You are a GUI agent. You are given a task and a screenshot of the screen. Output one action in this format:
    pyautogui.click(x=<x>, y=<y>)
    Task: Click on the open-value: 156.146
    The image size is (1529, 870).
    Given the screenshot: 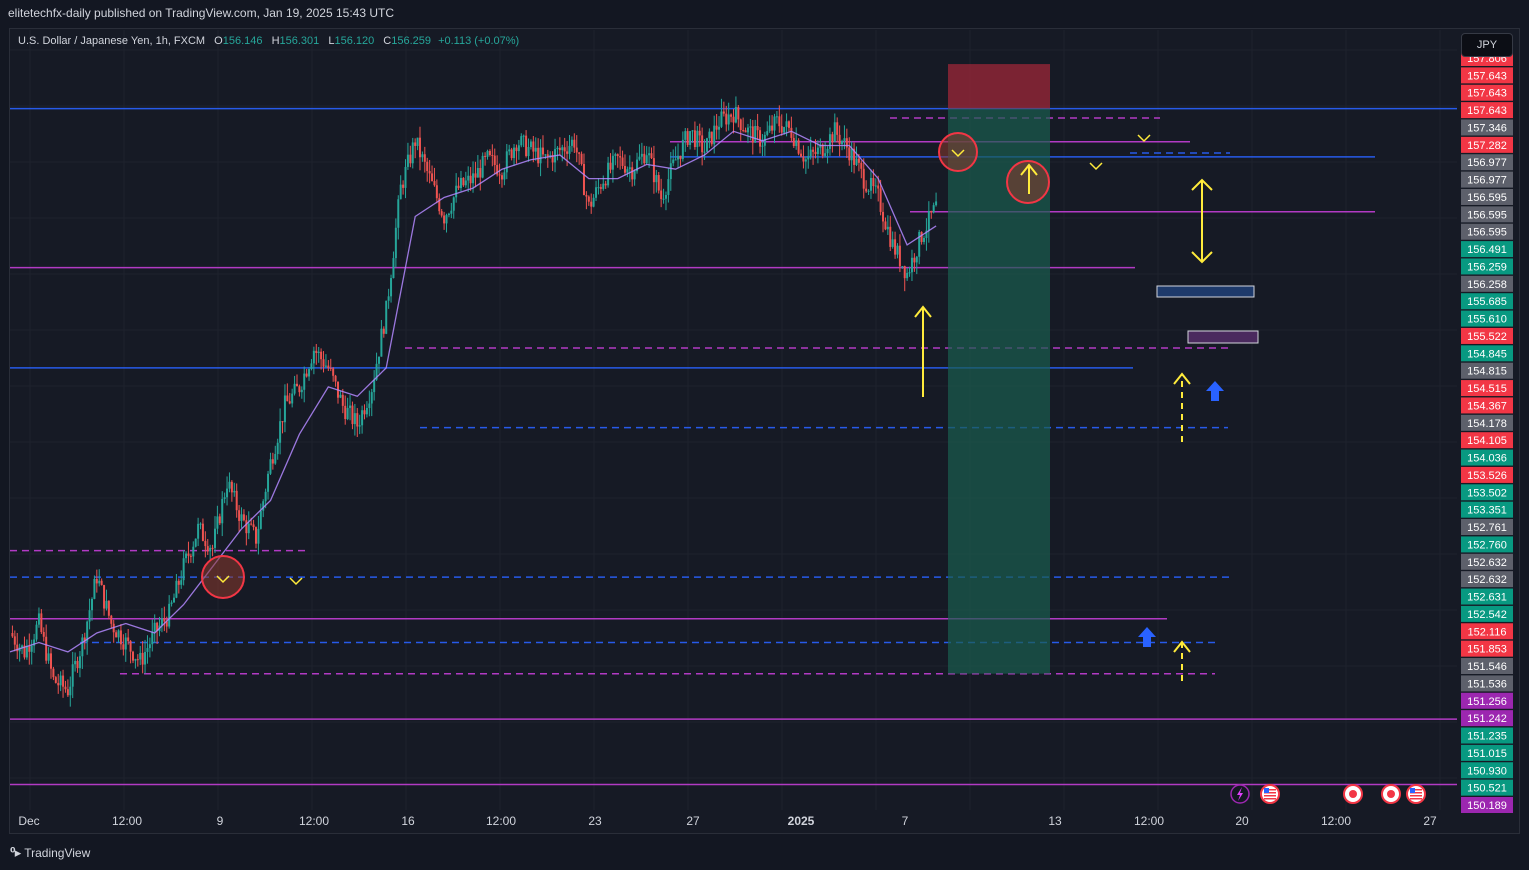 What is the action you would take?
    pyautogui.click(x=242, y=41)
    